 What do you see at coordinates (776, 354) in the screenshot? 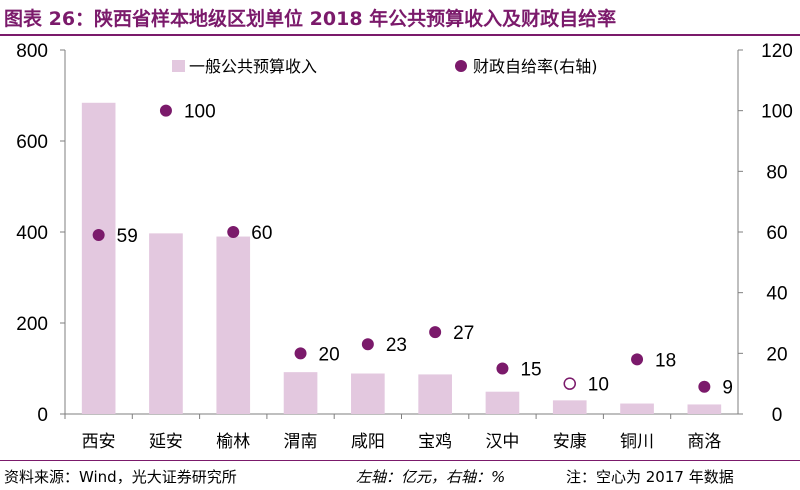
I see `y-right-tick-label: 20` at bounding box center [776, 354].